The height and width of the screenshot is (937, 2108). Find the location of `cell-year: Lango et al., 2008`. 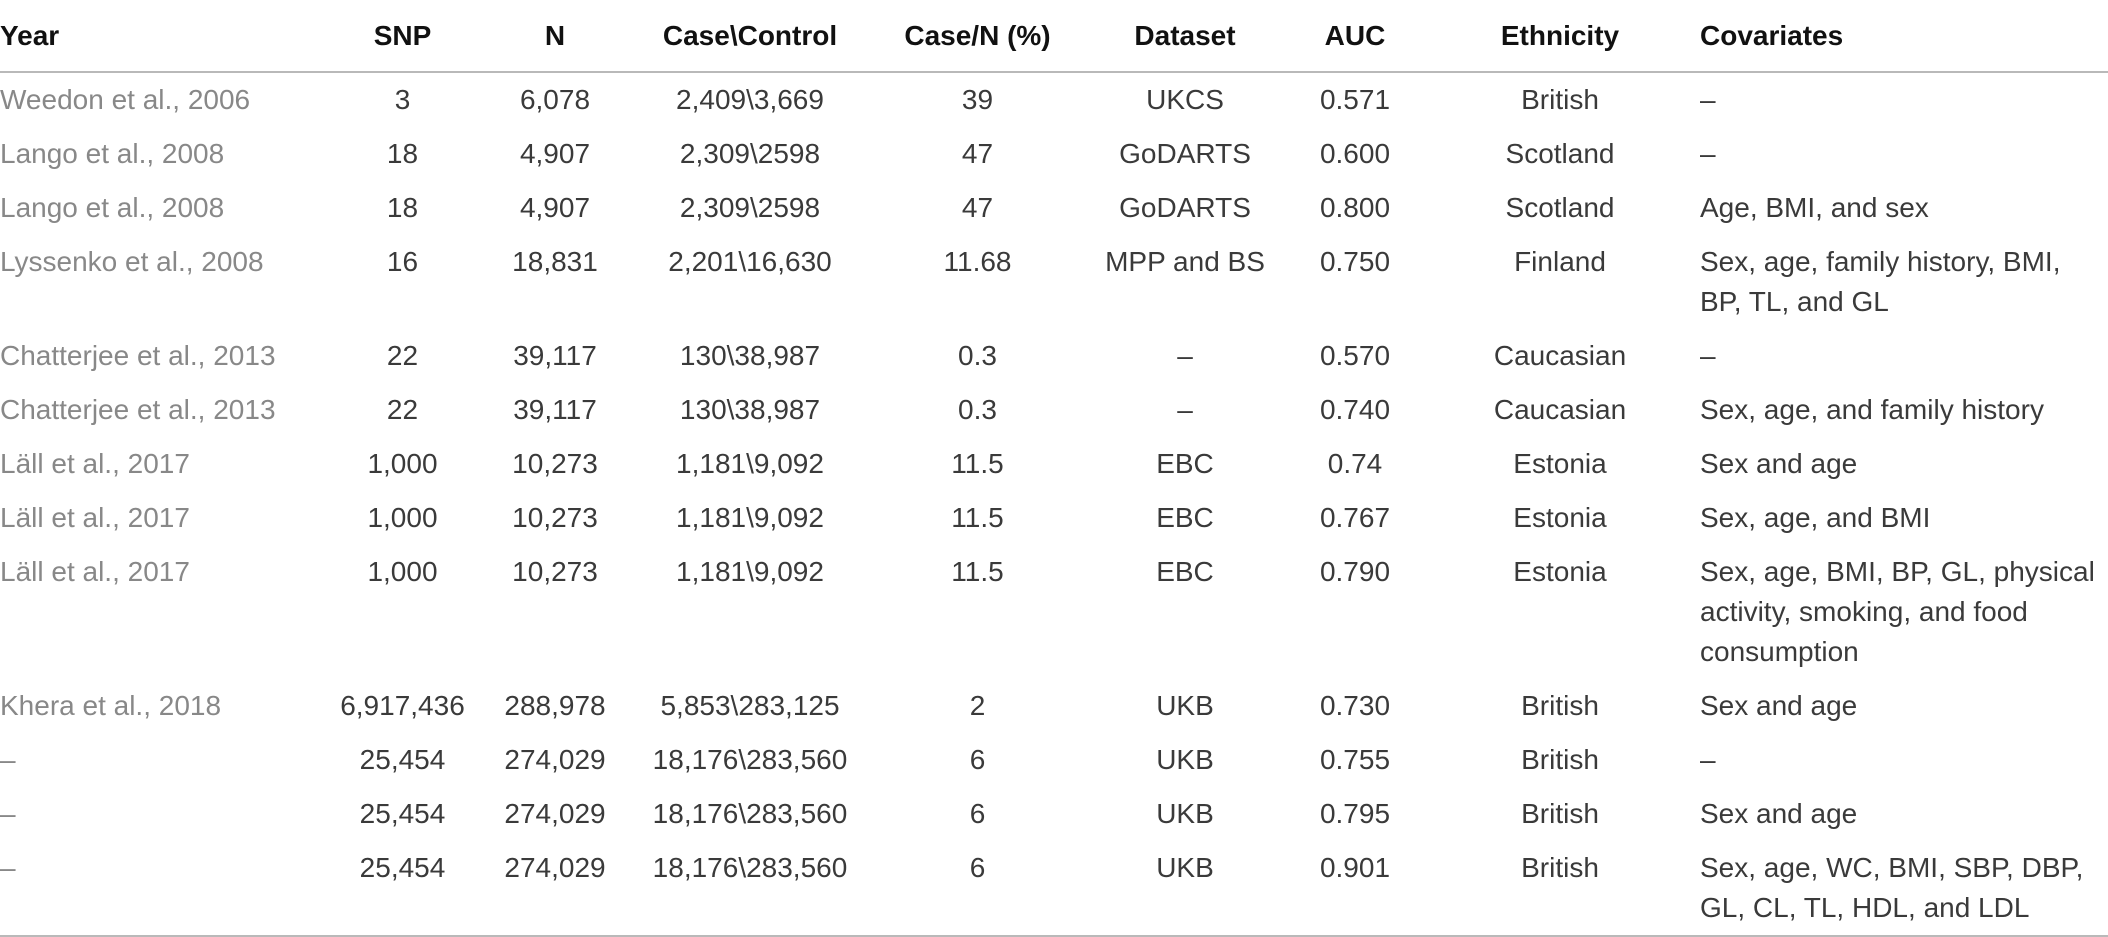

cell-year: Lango et al., 2008 is located at coordinates (112, 153).